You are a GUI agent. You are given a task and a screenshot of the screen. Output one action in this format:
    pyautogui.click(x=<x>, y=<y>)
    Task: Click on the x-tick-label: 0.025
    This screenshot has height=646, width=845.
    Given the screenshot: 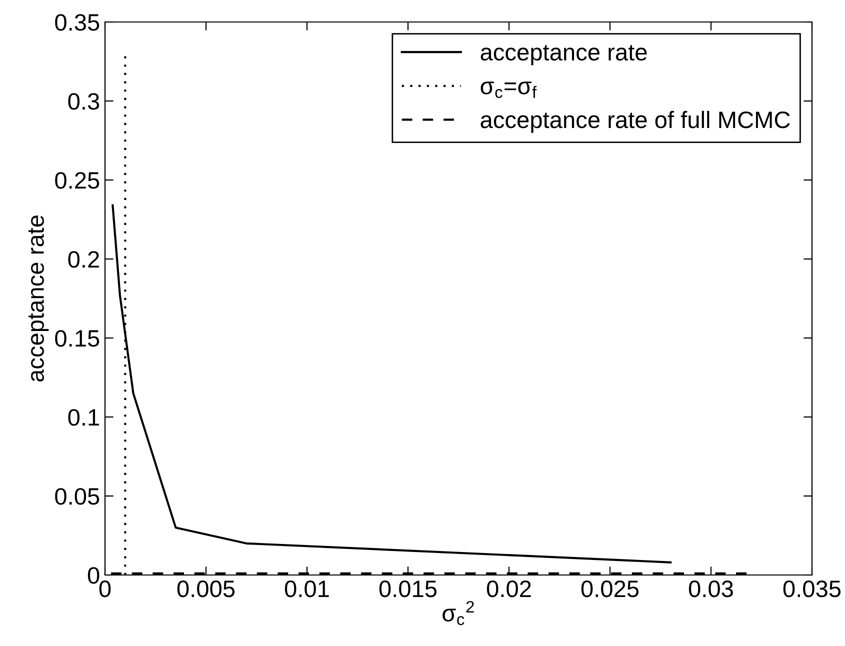 What is the action you would take?
    pyautogui.click(x=610, y=589)
    